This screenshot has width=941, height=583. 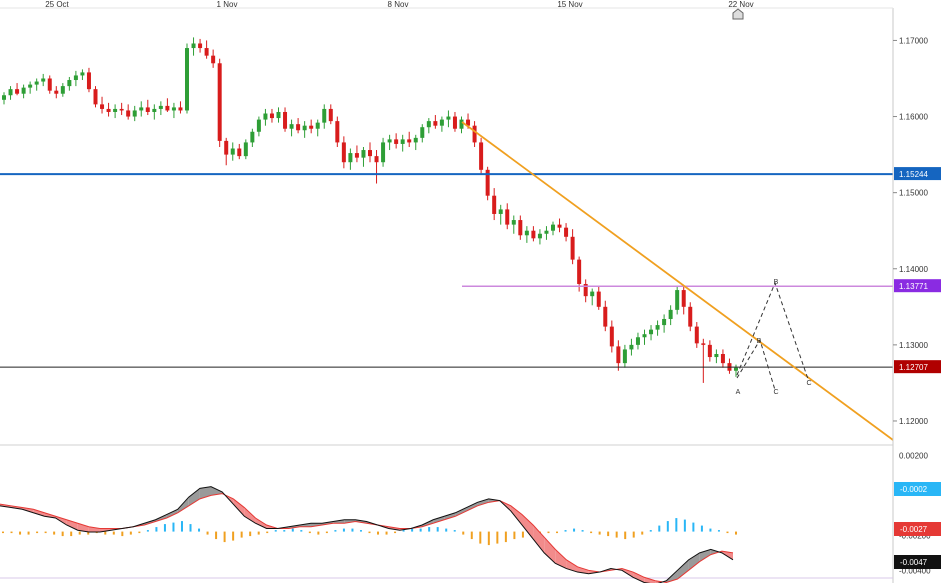 I want to click on price-tick-label: 1.13000, so click(x=913, y=345).